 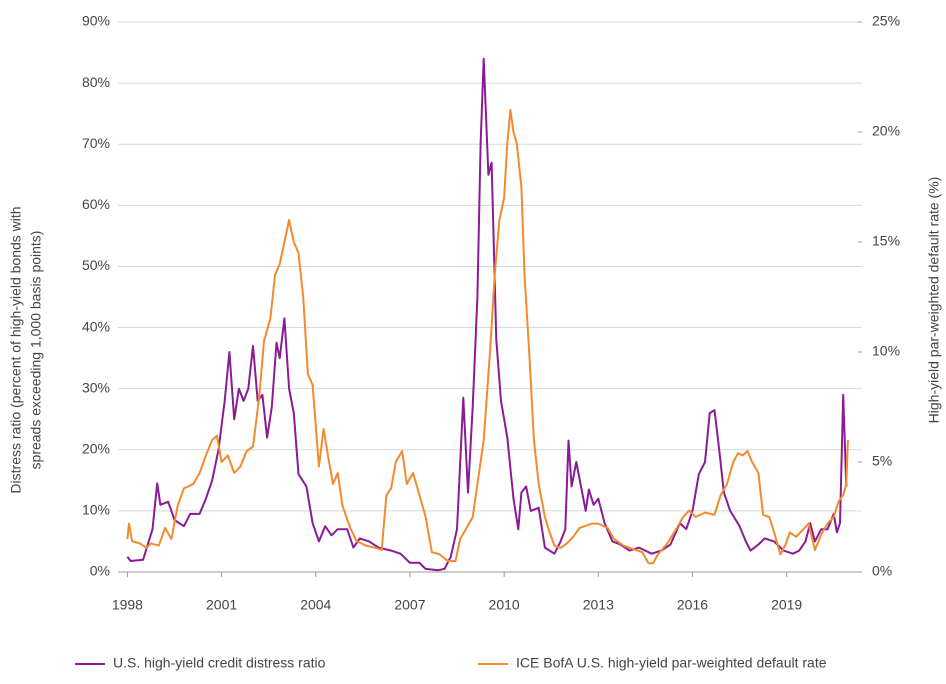 What do you see at coordinates (127, 605) in the screenshot?
I see `x-tick-label: 1998` at bounding box center [127, 605].